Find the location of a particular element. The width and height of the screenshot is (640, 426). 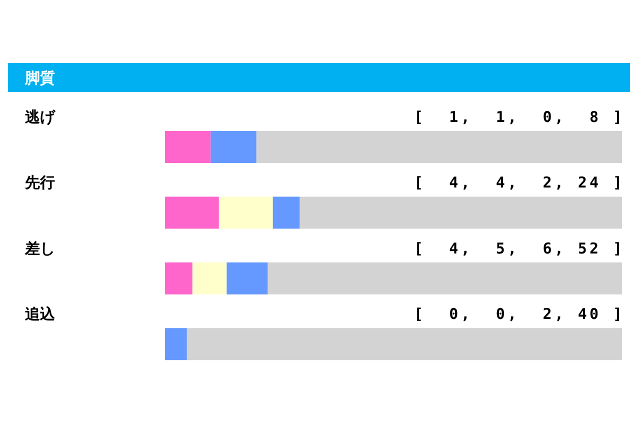

annotation: [ 4, 4, 2, 24 ] is located at coordinates (518, 183).